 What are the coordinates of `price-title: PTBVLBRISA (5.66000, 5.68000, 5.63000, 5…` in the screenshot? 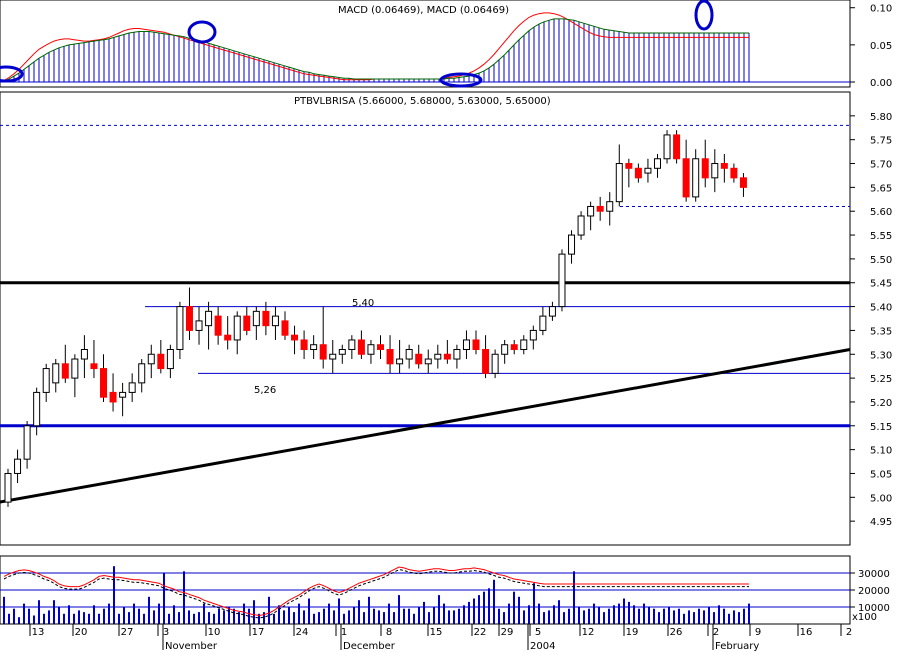 It's located at (422, 101).